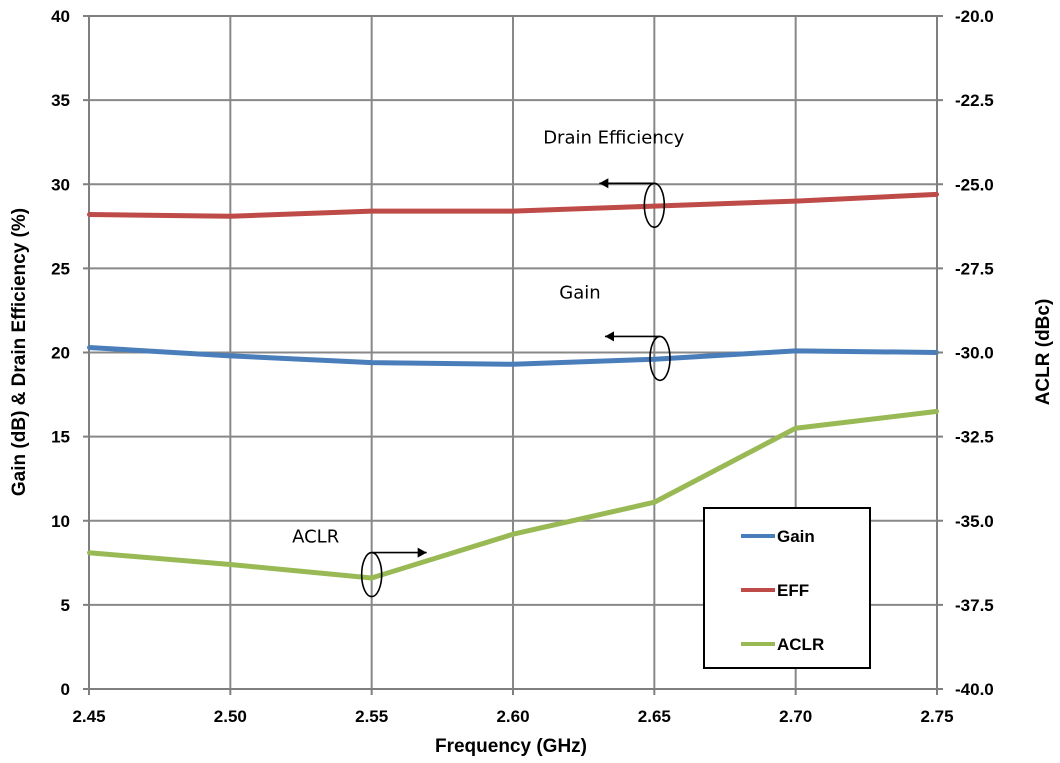 The height and width of the screenshot is (763, 1060). I want to click on legend: Gain EFF ACLR, so click(787, 588).